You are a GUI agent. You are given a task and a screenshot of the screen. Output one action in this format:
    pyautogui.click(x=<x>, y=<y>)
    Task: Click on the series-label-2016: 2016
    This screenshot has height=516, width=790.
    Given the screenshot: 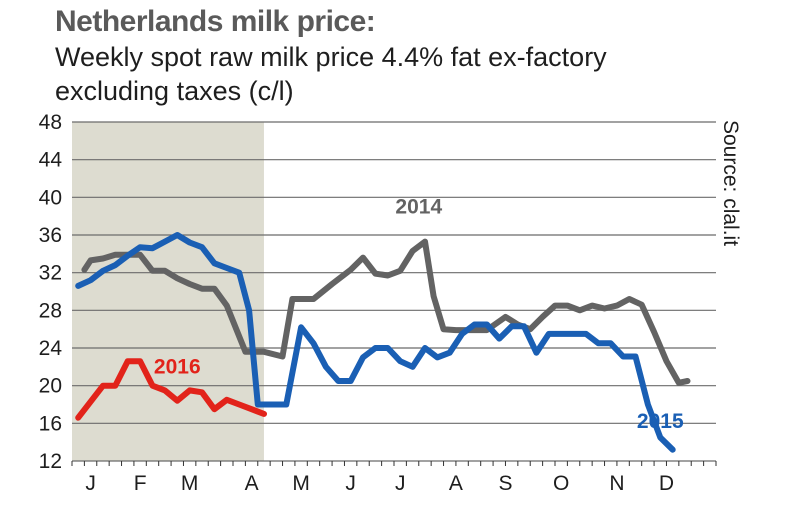 What is the action you would take?
    pyautogui.click(x=177, y=366)
    